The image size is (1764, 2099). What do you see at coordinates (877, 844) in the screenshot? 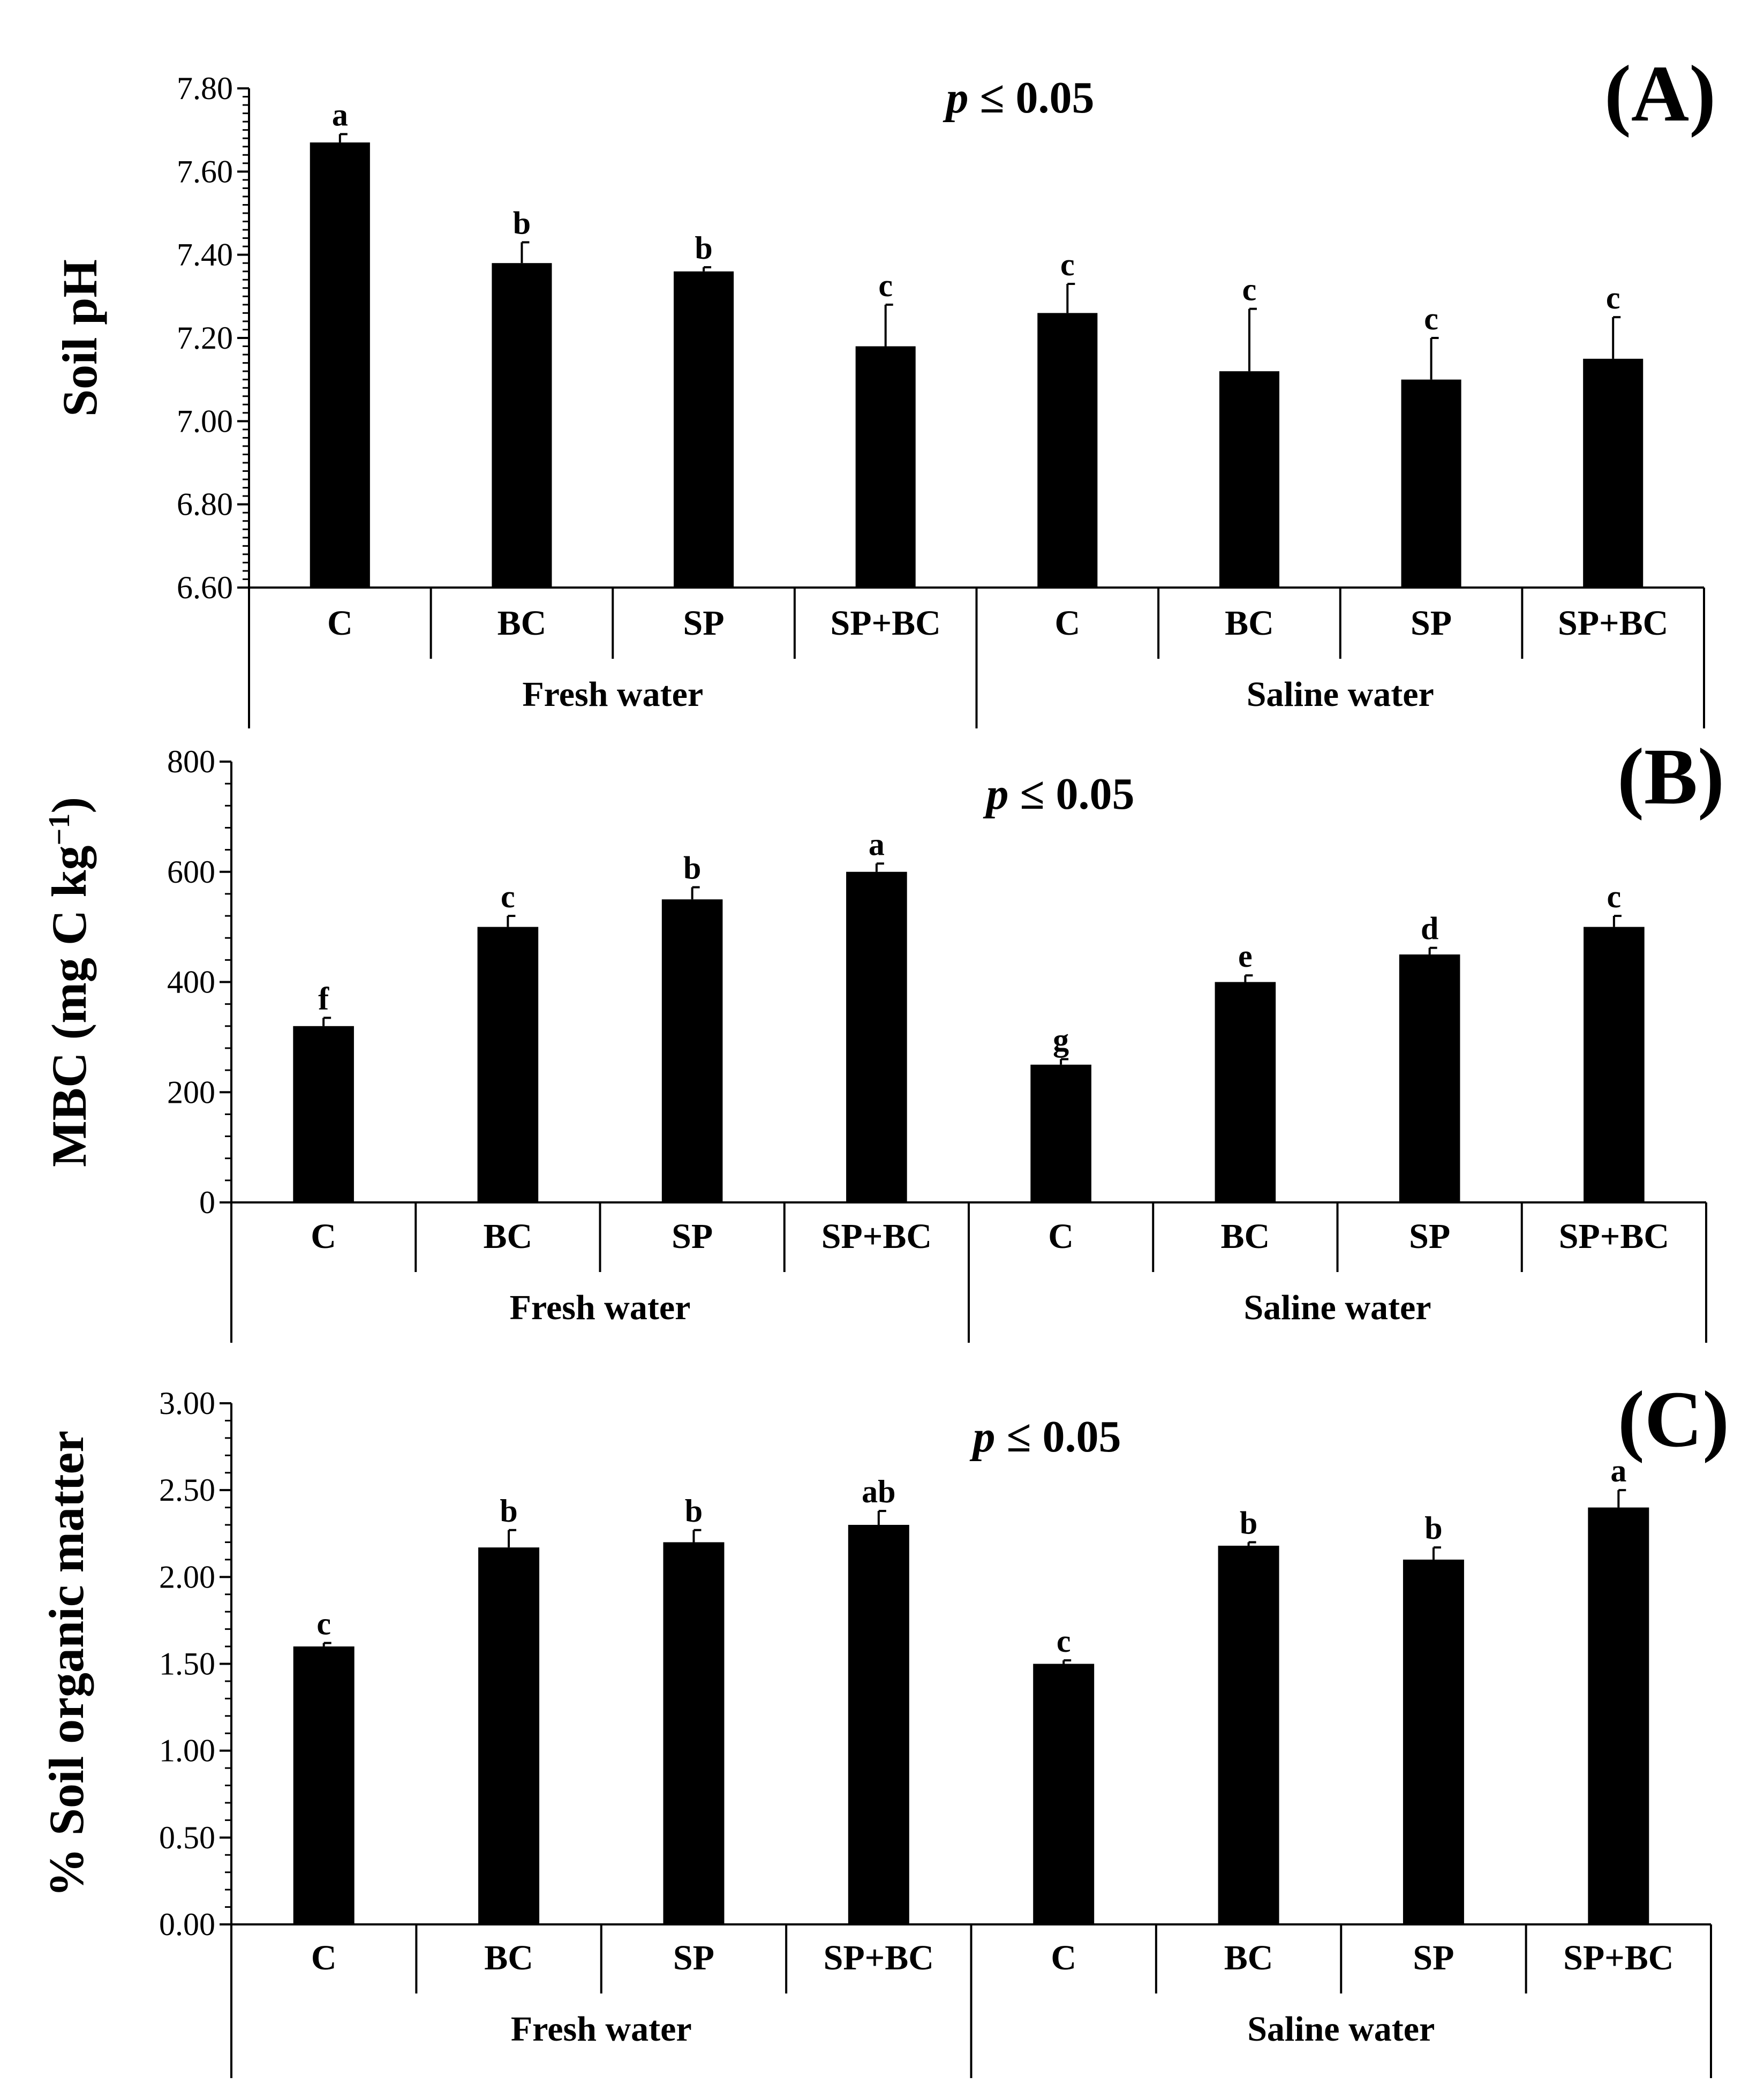
I see `significance-letter: a` at bounding box center [877, 844].